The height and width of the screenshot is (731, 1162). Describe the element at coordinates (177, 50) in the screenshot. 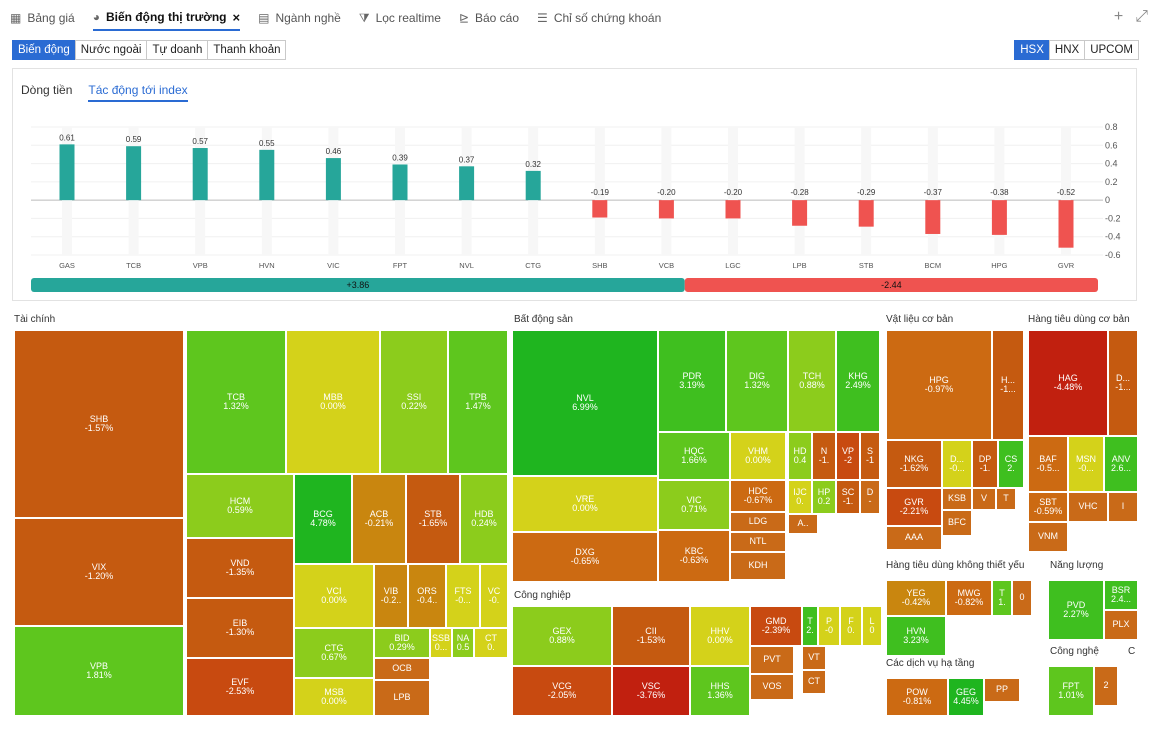

I see `subtab-2: Tự doanh` at that location.